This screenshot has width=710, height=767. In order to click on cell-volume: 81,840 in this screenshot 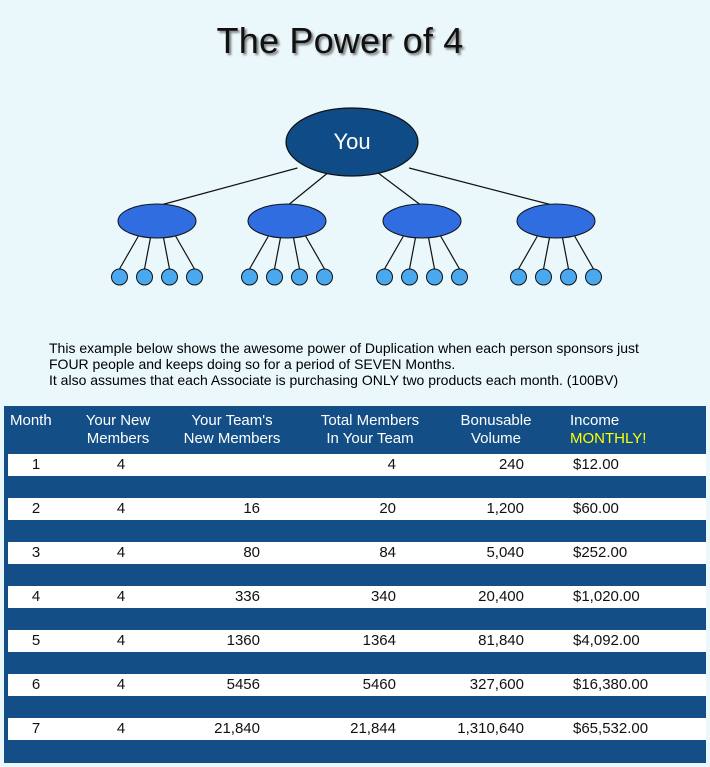, I will do `click(501, 640)`.